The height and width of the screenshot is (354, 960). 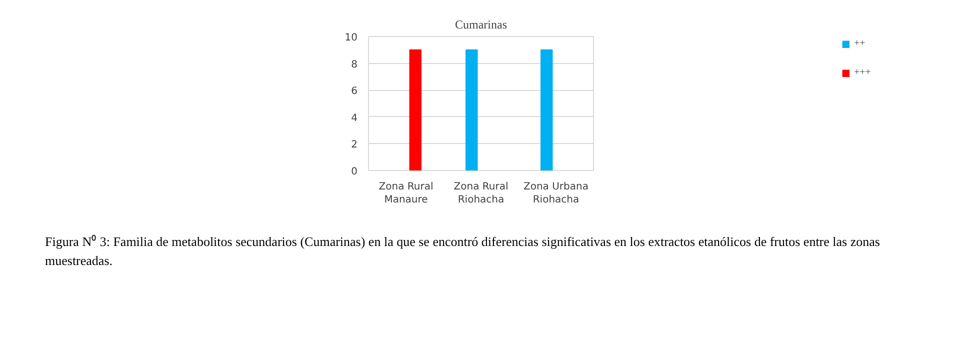 I want to click on y-tick-label: 8, so click(x=354, y=64).